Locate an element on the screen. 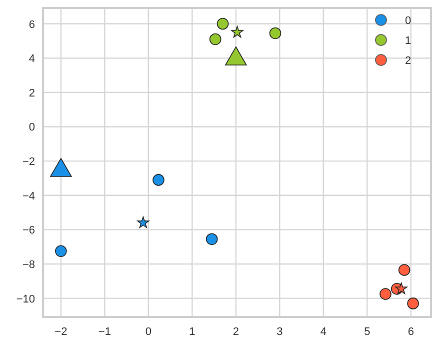  y-tick-label: 0 is located at coordinates (31, 128).